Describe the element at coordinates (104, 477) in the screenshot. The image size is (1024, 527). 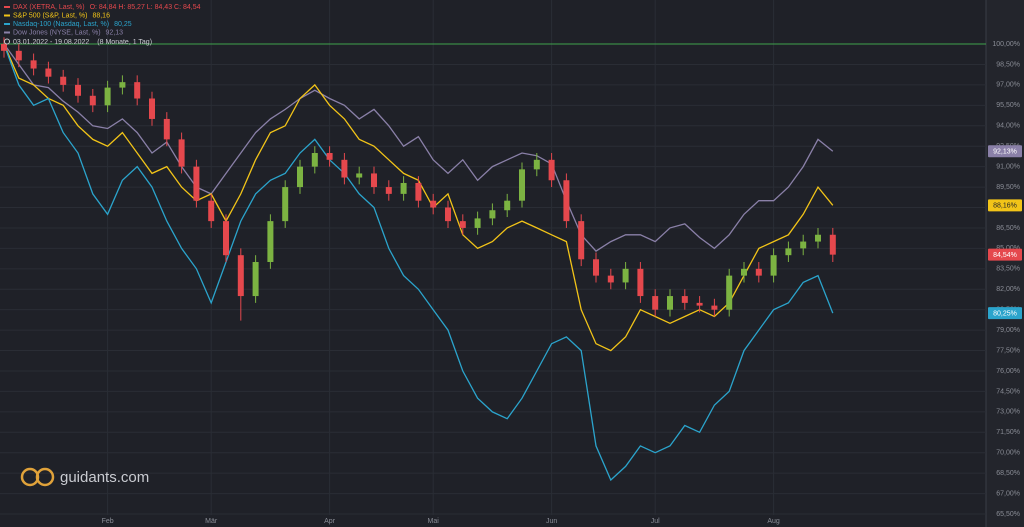
I see `logo-text: guidants.com` at that location.